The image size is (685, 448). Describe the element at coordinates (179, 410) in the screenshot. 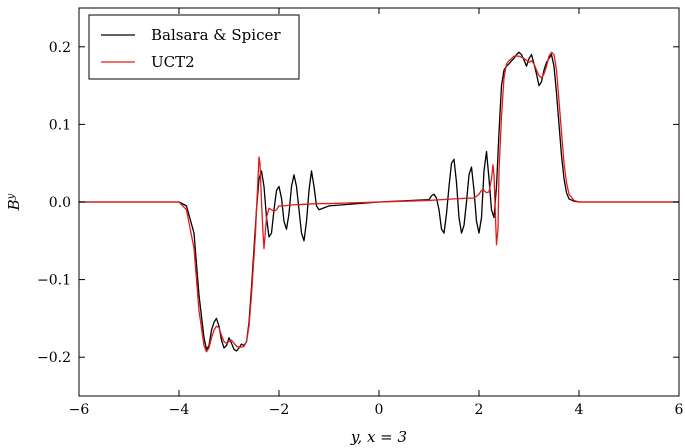

I see `x-tick-label: −4` at that location.